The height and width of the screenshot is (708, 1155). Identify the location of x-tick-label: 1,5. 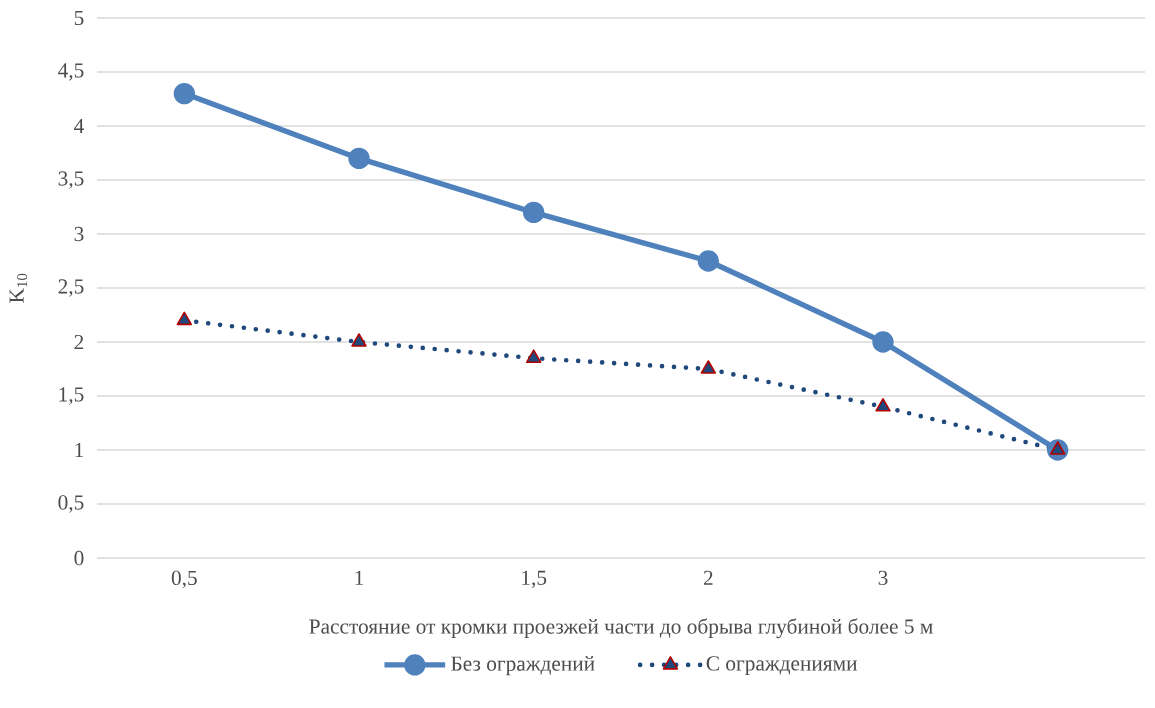
(534, 579).